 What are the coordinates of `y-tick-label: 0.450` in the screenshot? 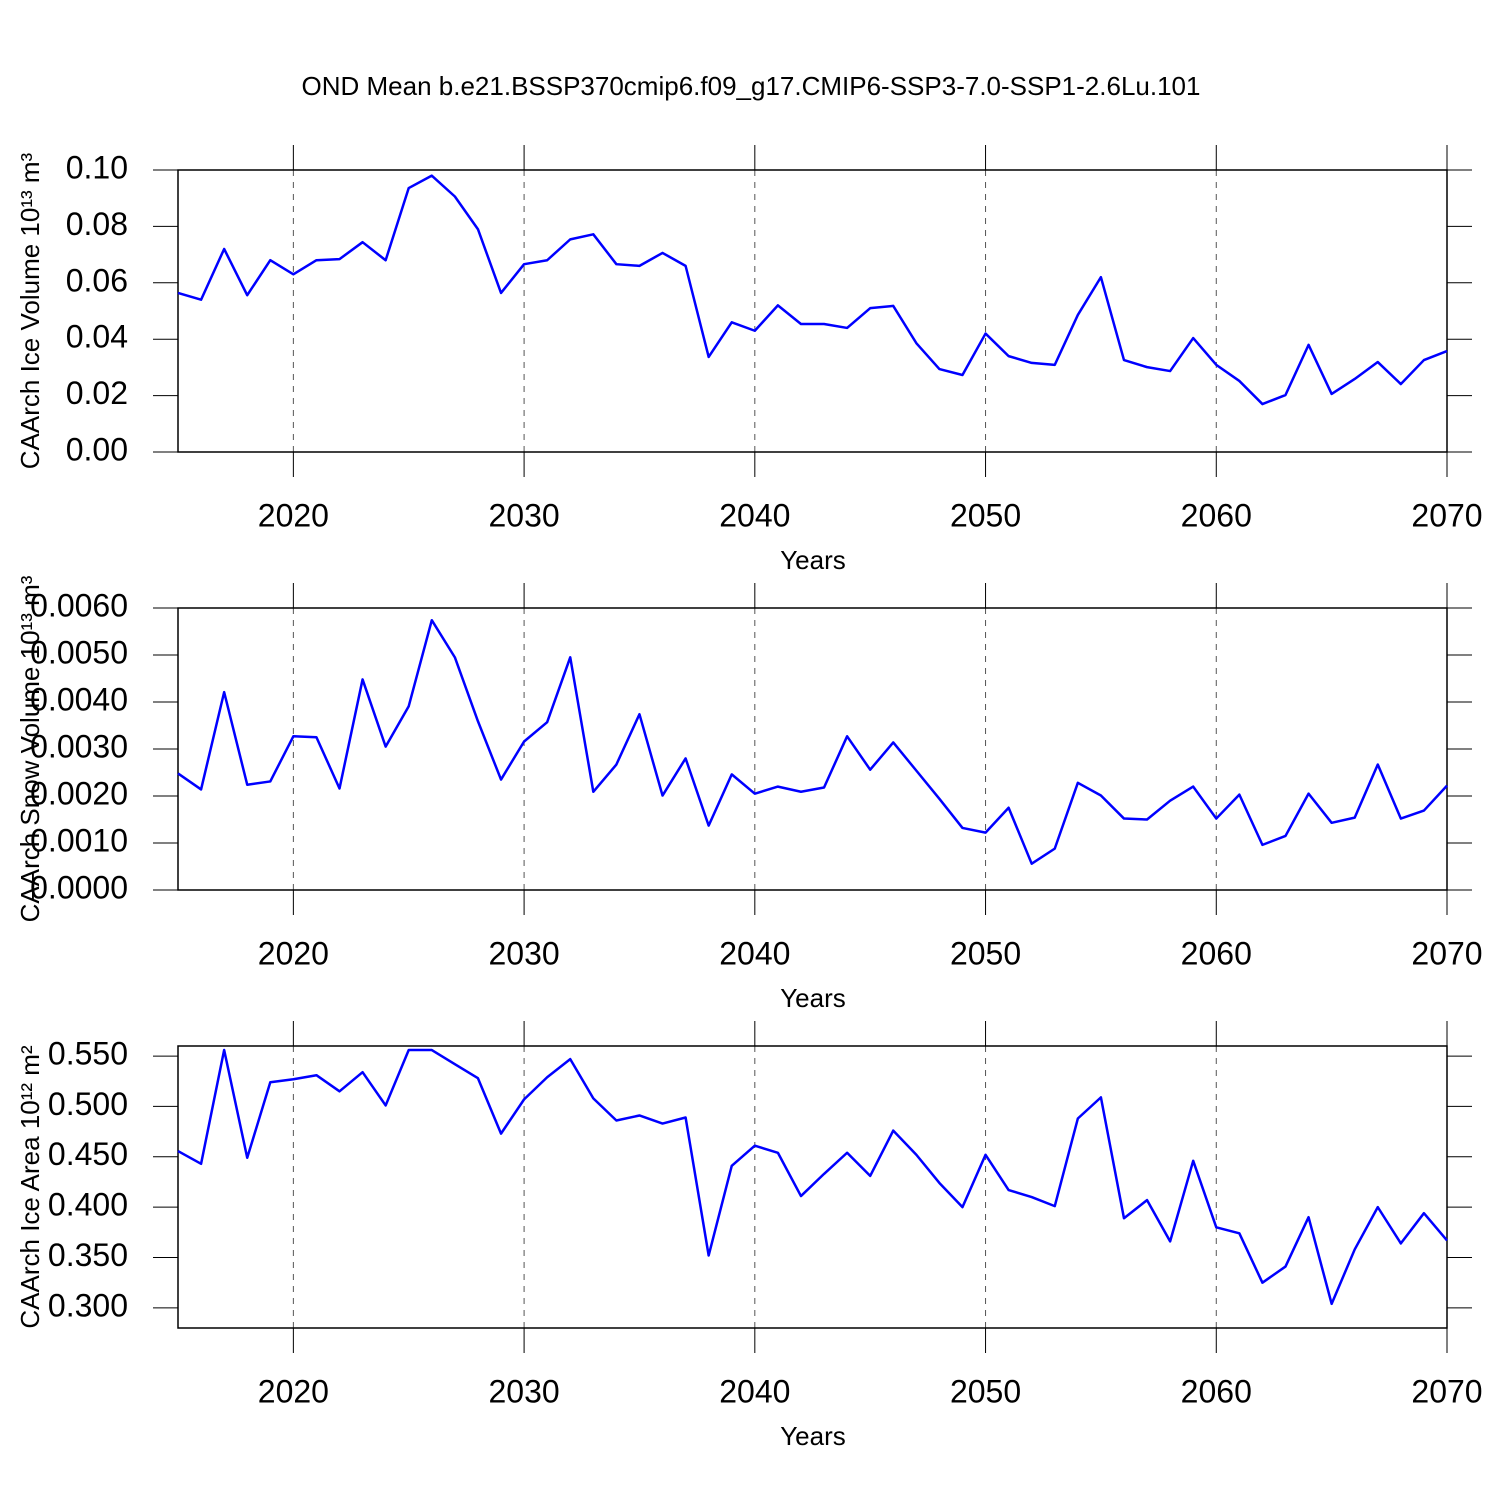 It's located at (88, 1154).